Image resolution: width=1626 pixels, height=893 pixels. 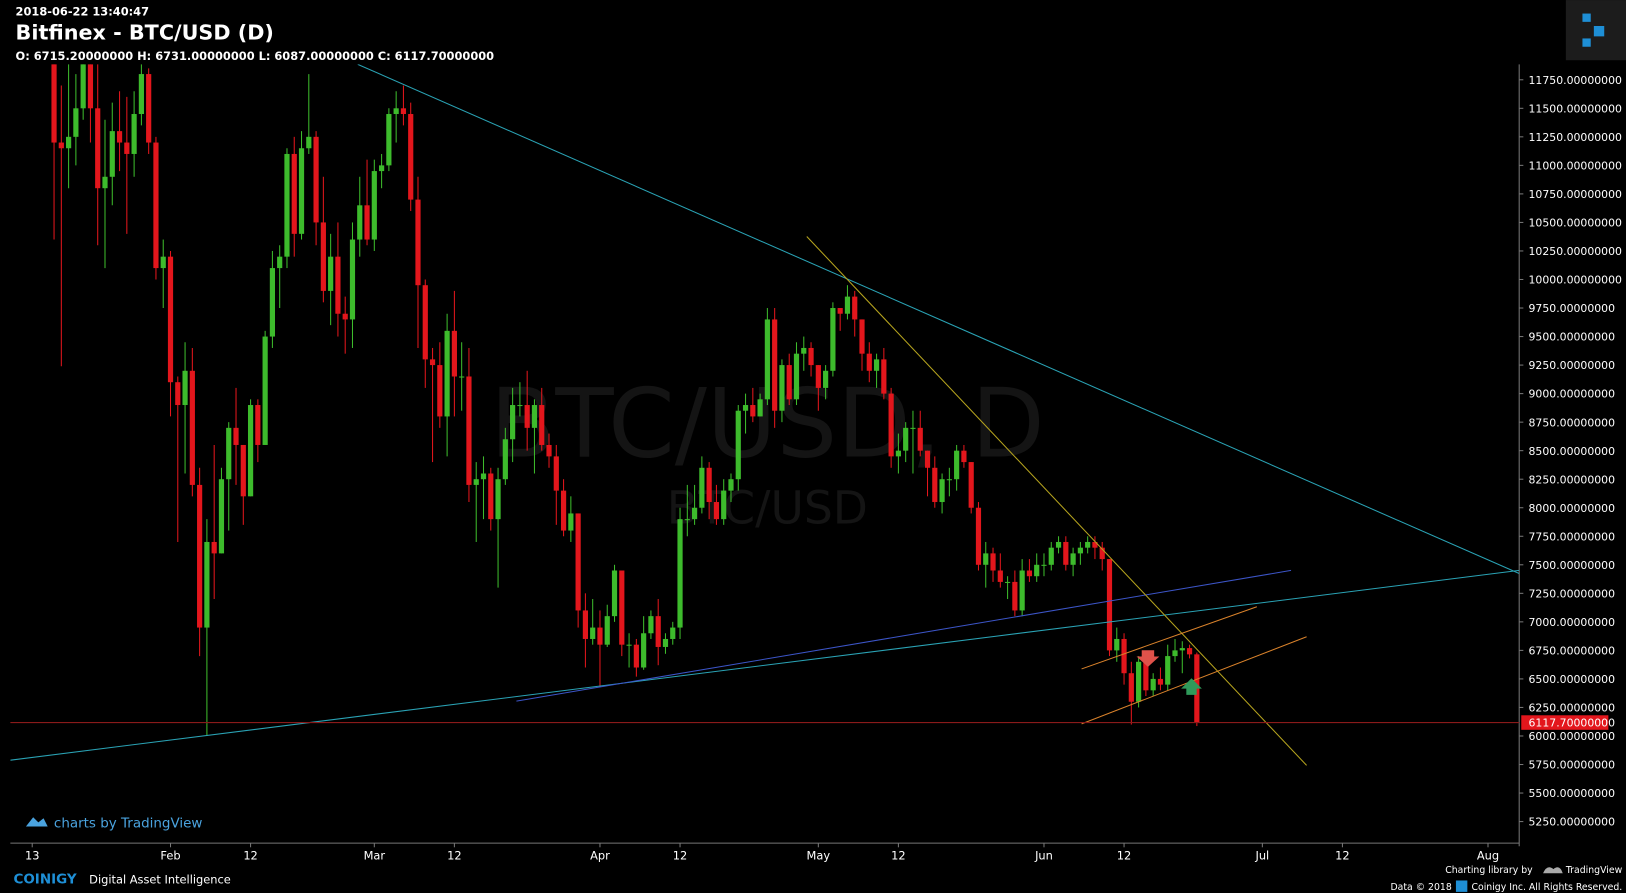 I want to click on timestamp: 2018-06-22 13:40:47, so click(x=83, y=12).